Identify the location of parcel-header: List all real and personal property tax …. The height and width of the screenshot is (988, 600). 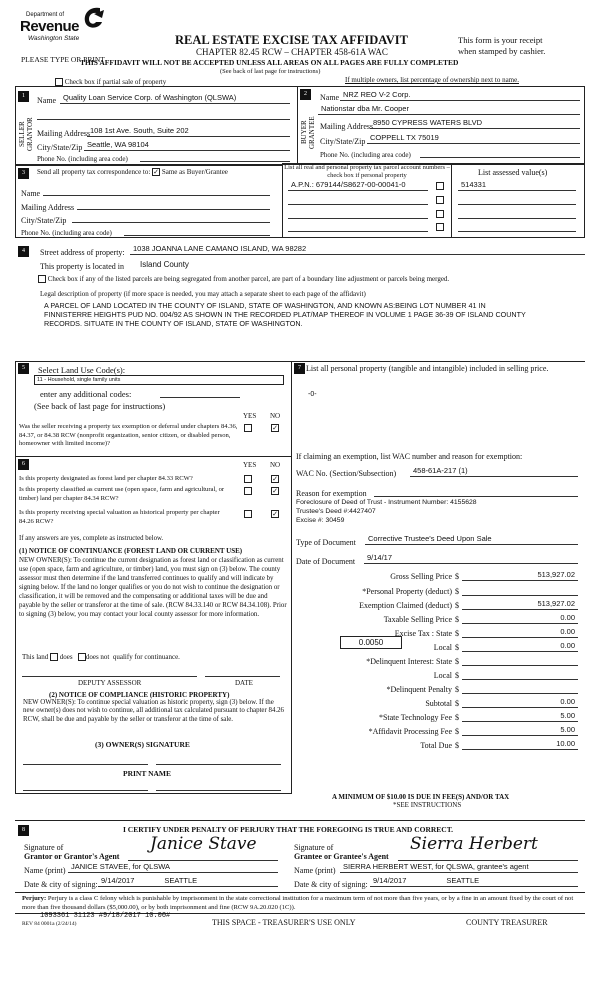
(367, 171).